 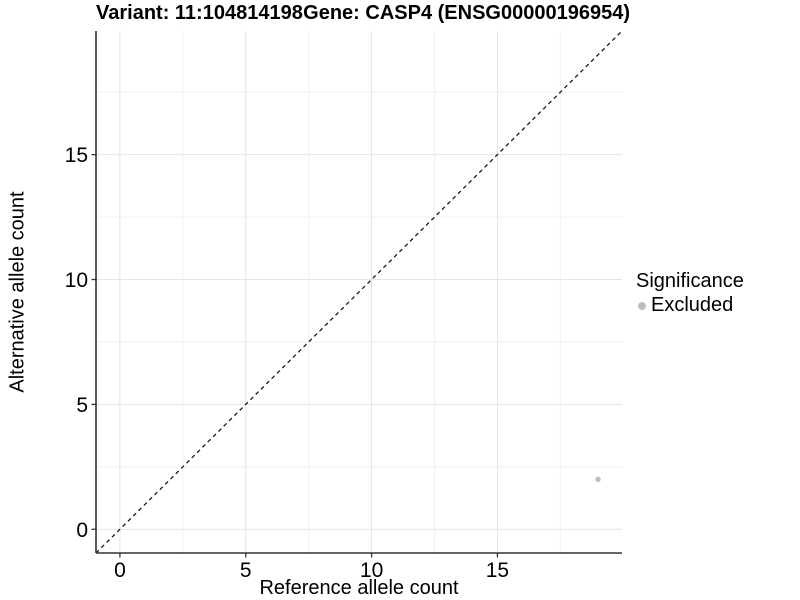 I want to click on x-axis-title: Reference allele count, so click(x=359, y=588).